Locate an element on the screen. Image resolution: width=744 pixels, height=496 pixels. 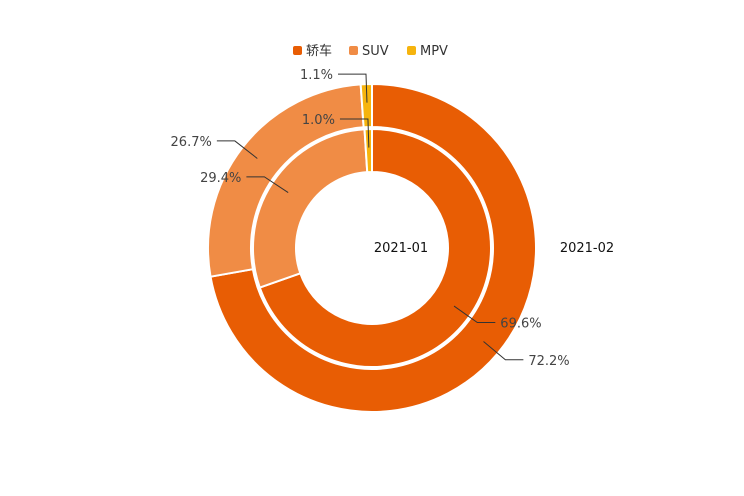
legend-item: MPV is located at coordinates (427, 51).